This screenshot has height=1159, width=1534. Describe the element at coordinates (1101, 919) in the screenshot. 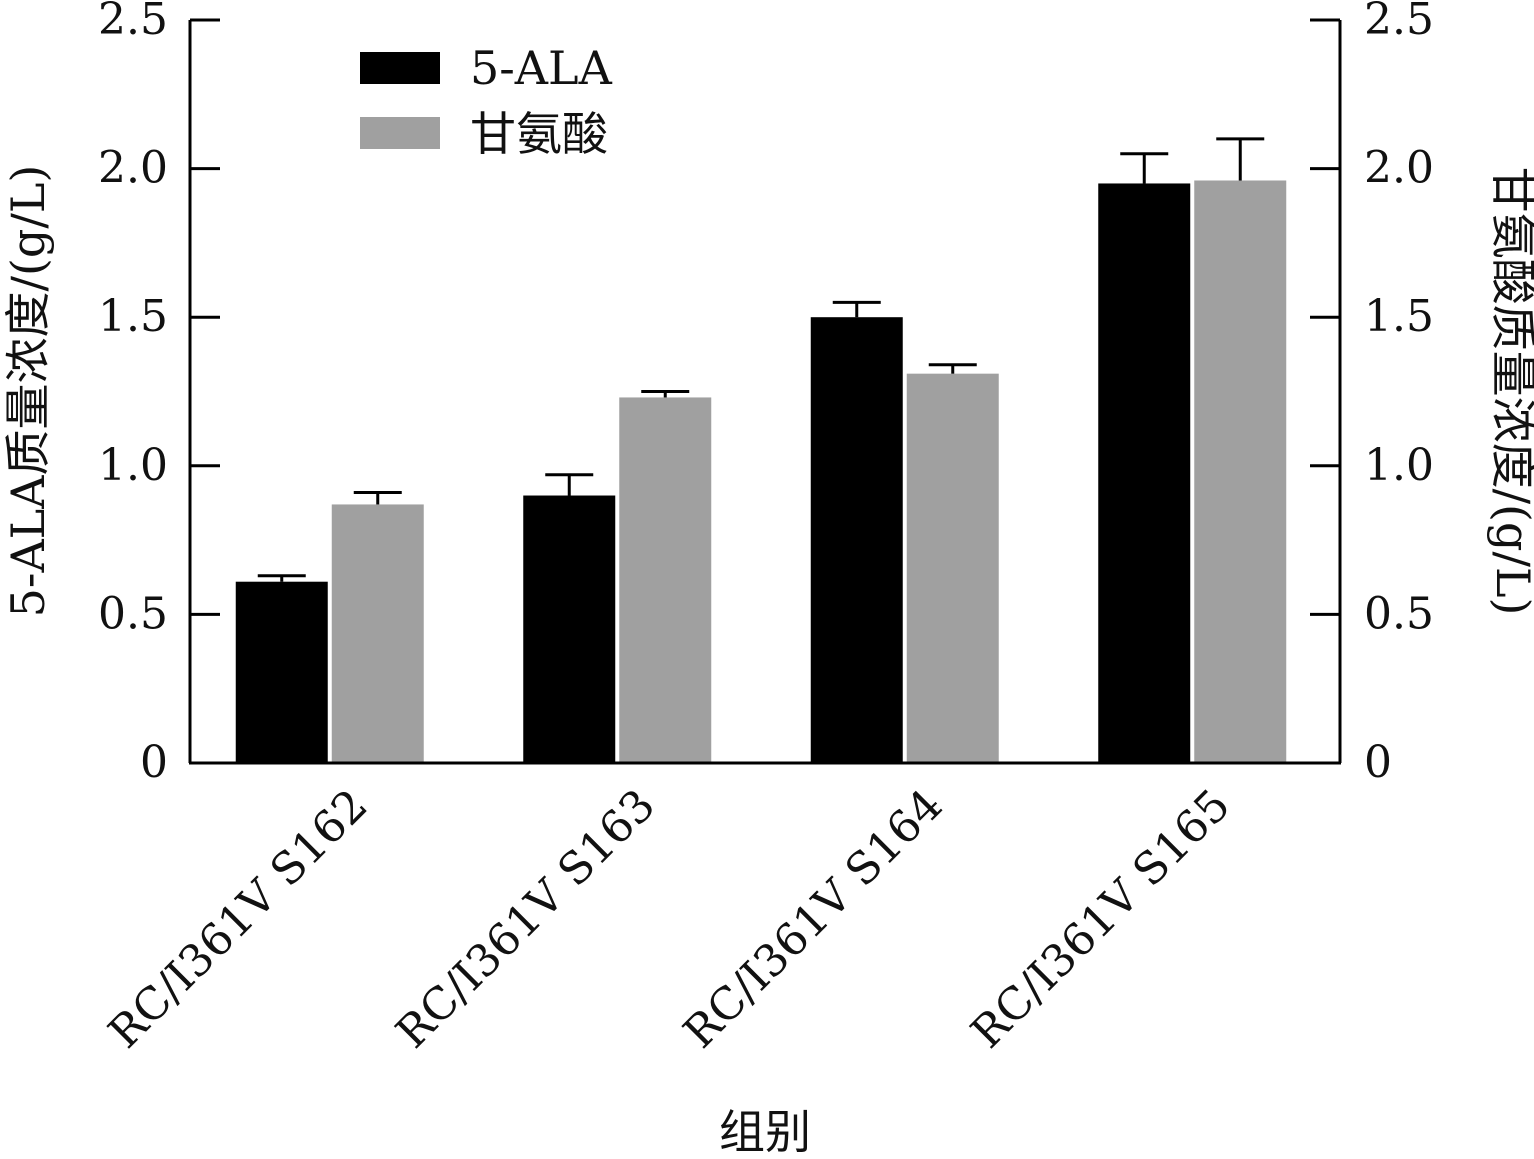

I see `category-label: RC/I361V S165` at that location.